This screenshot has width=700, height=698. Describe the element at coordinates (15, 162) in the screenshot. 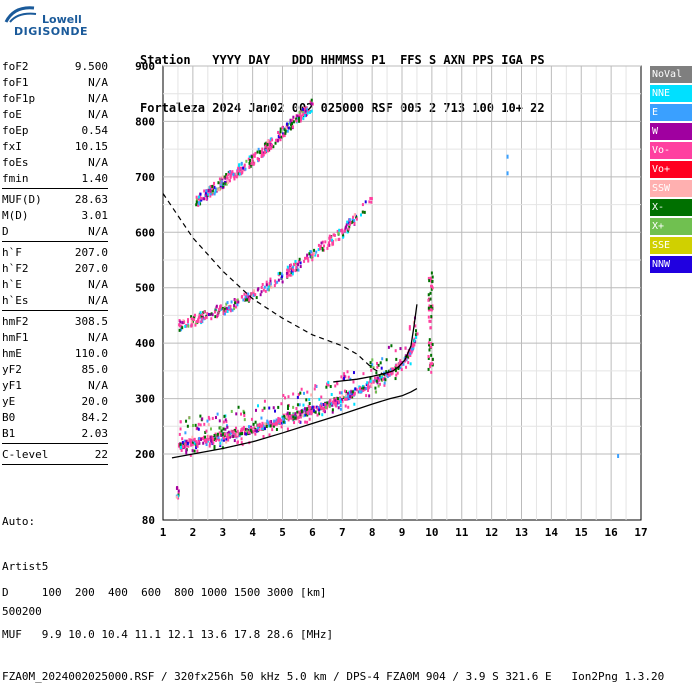

I see `param-name: foEs` at that location.